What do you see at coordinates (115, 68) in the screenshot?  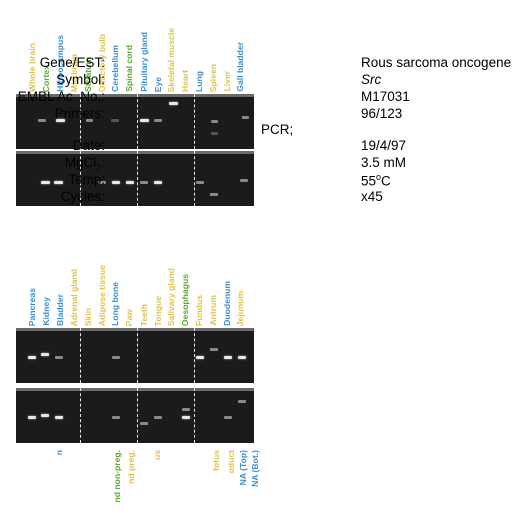 I see `lane-label: Cerebellum` at bounding box center [115, 68].